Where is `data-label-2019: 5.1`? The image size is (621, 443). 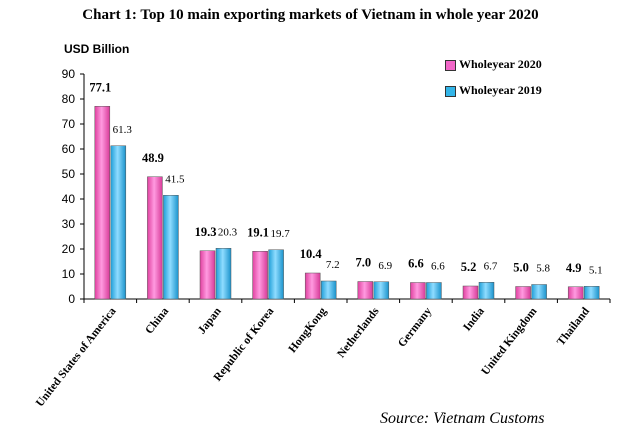 data-label-2019: 5.1 is located at coordinates (596, 270).